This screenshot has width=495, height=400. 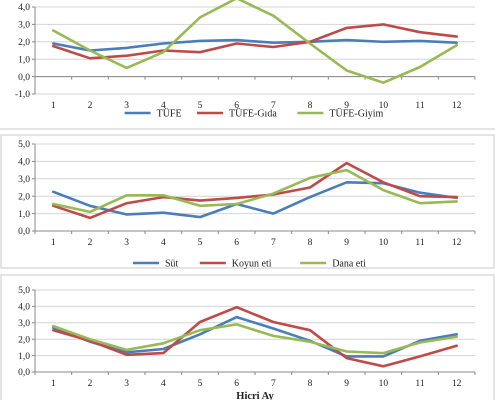 I want to click on legend-item-3: Dana eti, so click(x=333, y=264).